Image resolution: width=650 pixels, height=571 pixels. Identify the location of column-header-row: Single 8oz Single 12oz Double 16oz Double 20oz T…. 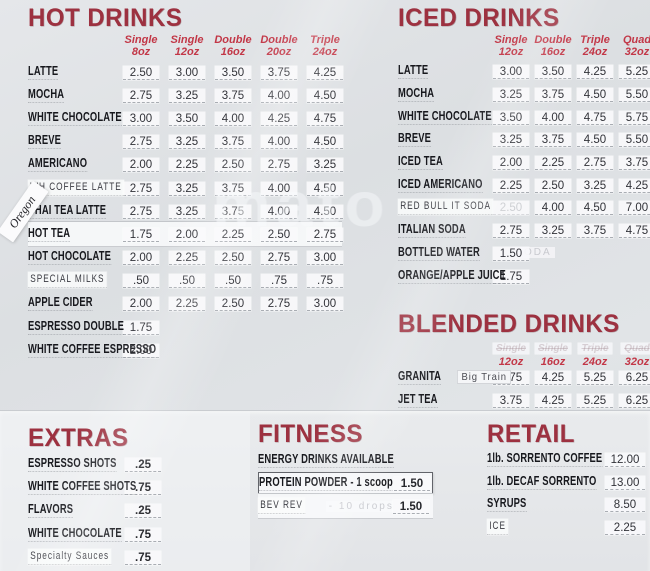
(185, 45).